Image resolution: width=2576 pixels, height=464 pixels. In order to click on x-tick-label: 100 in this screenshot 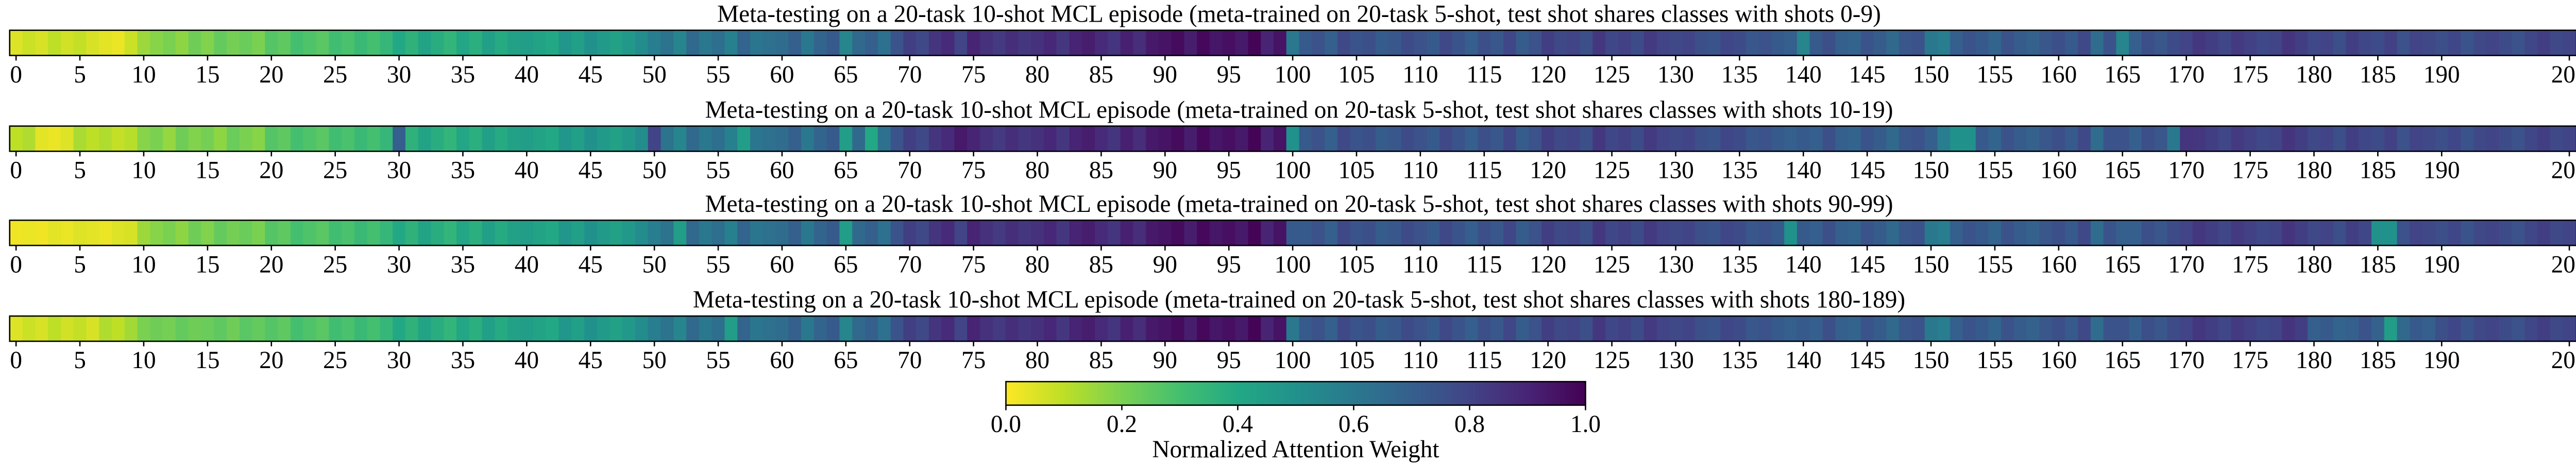, I will do `click(1293, 360)`.